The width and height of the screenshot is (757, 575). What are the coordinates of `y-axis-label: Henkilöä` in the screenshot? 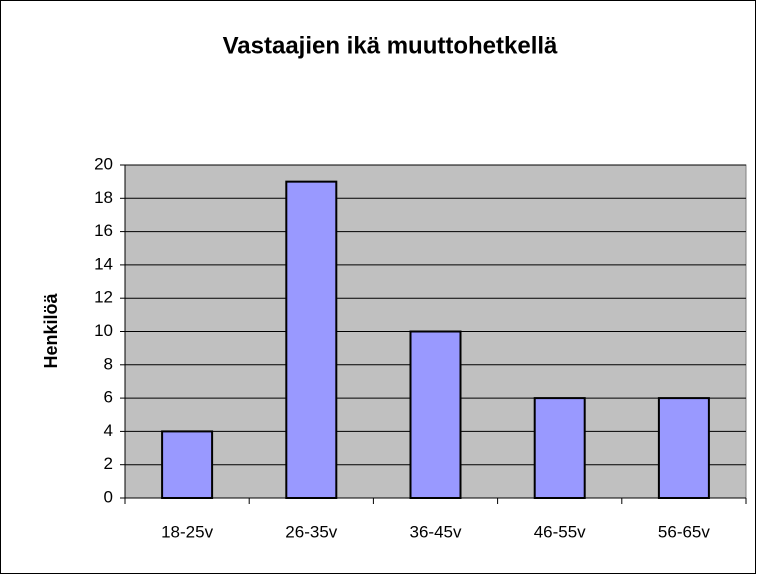 It's located at (51, 331).